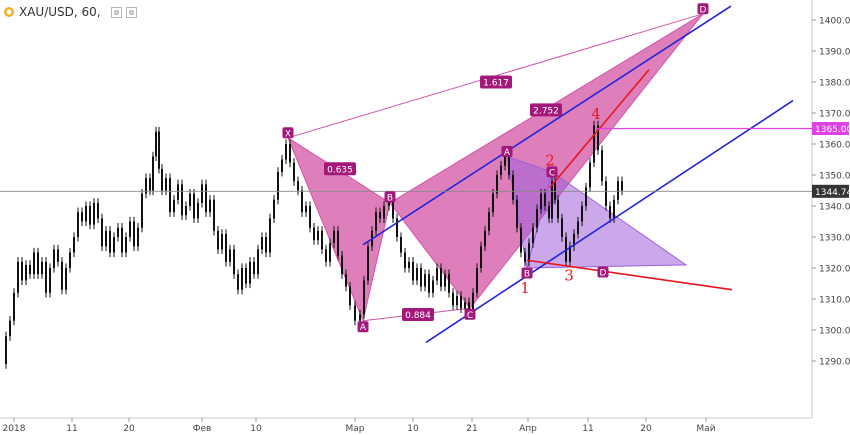 The width and height of the screenshot is (850, 435). Describe the element at coordinates (471, 429) in the screenshot. I see `time-tick-label: 21` at that location.